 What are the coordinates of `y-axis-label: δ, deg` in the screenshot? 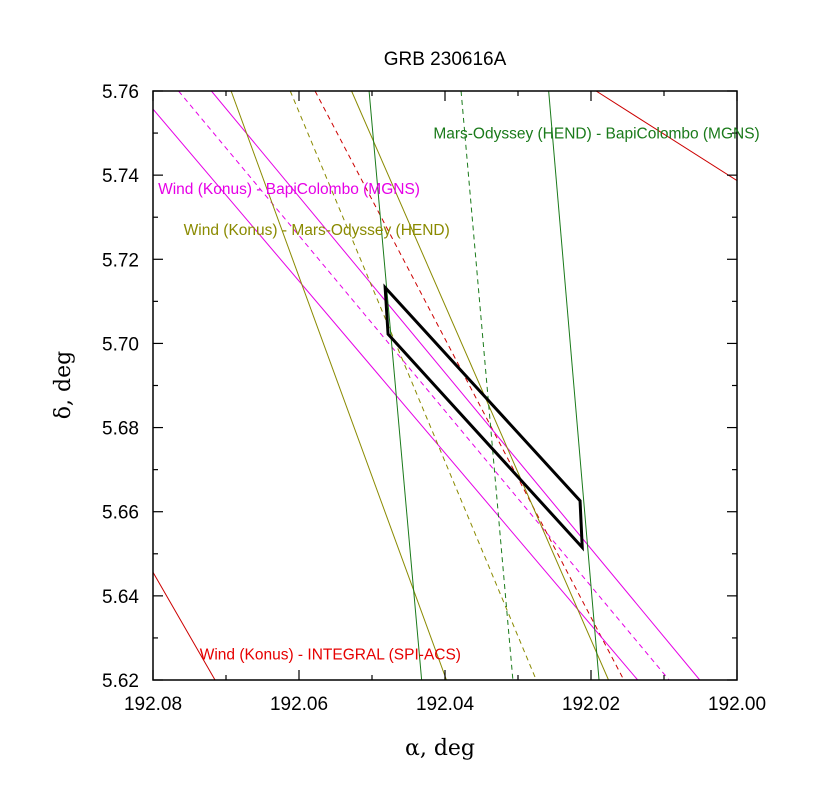 It's located at (63, 385).